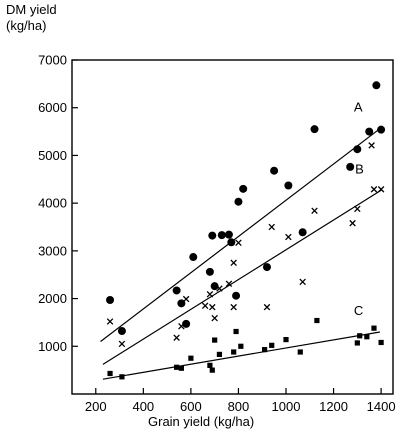 The height and width of the screenshot is (437, 407). Describe the element at coordinates (241, 355) in the screenshot. I see `fit-line-C` at that location.